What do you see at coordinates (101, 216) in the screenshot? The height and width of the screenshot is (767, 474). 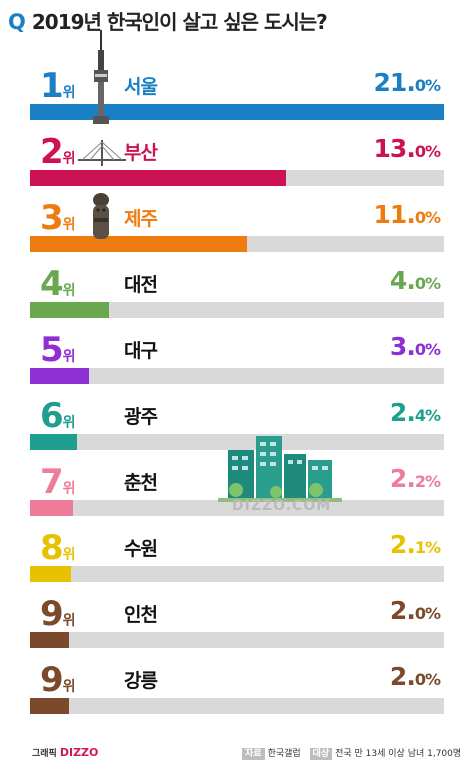 I see `dol-hareubang-icon` at bounding box center [101, 216].